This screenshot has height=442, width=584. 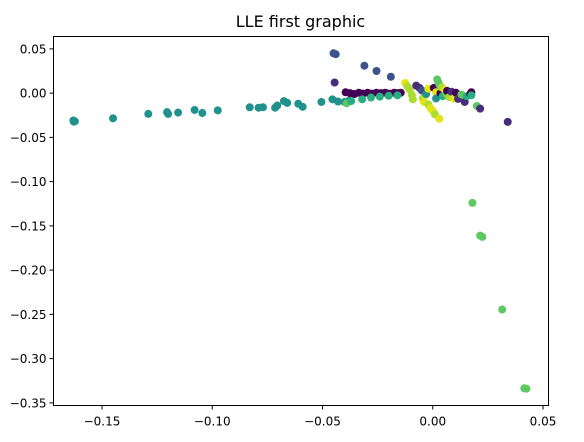 I want to click on y-tick-label: 0.00, so click(x=33, y=94).